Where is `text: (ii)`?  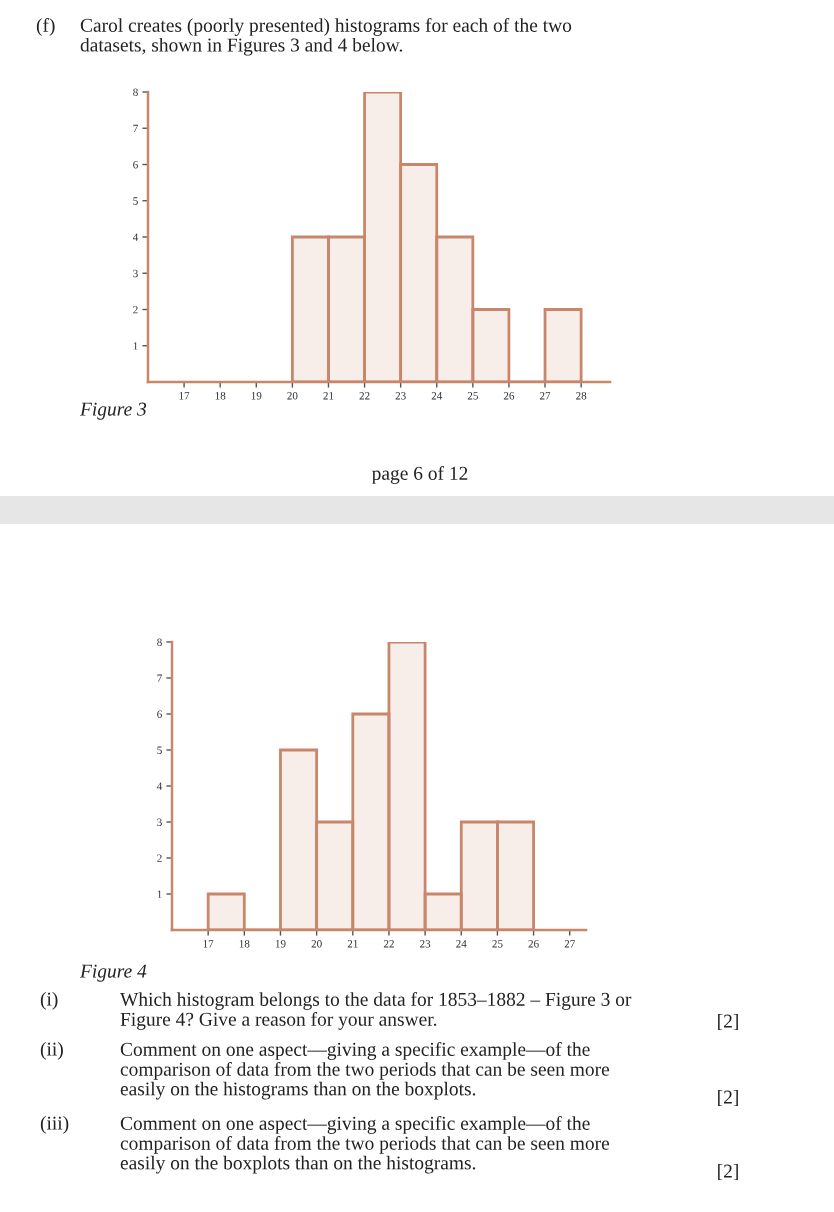 text: (ii) is located at coordinates (51, 1051).